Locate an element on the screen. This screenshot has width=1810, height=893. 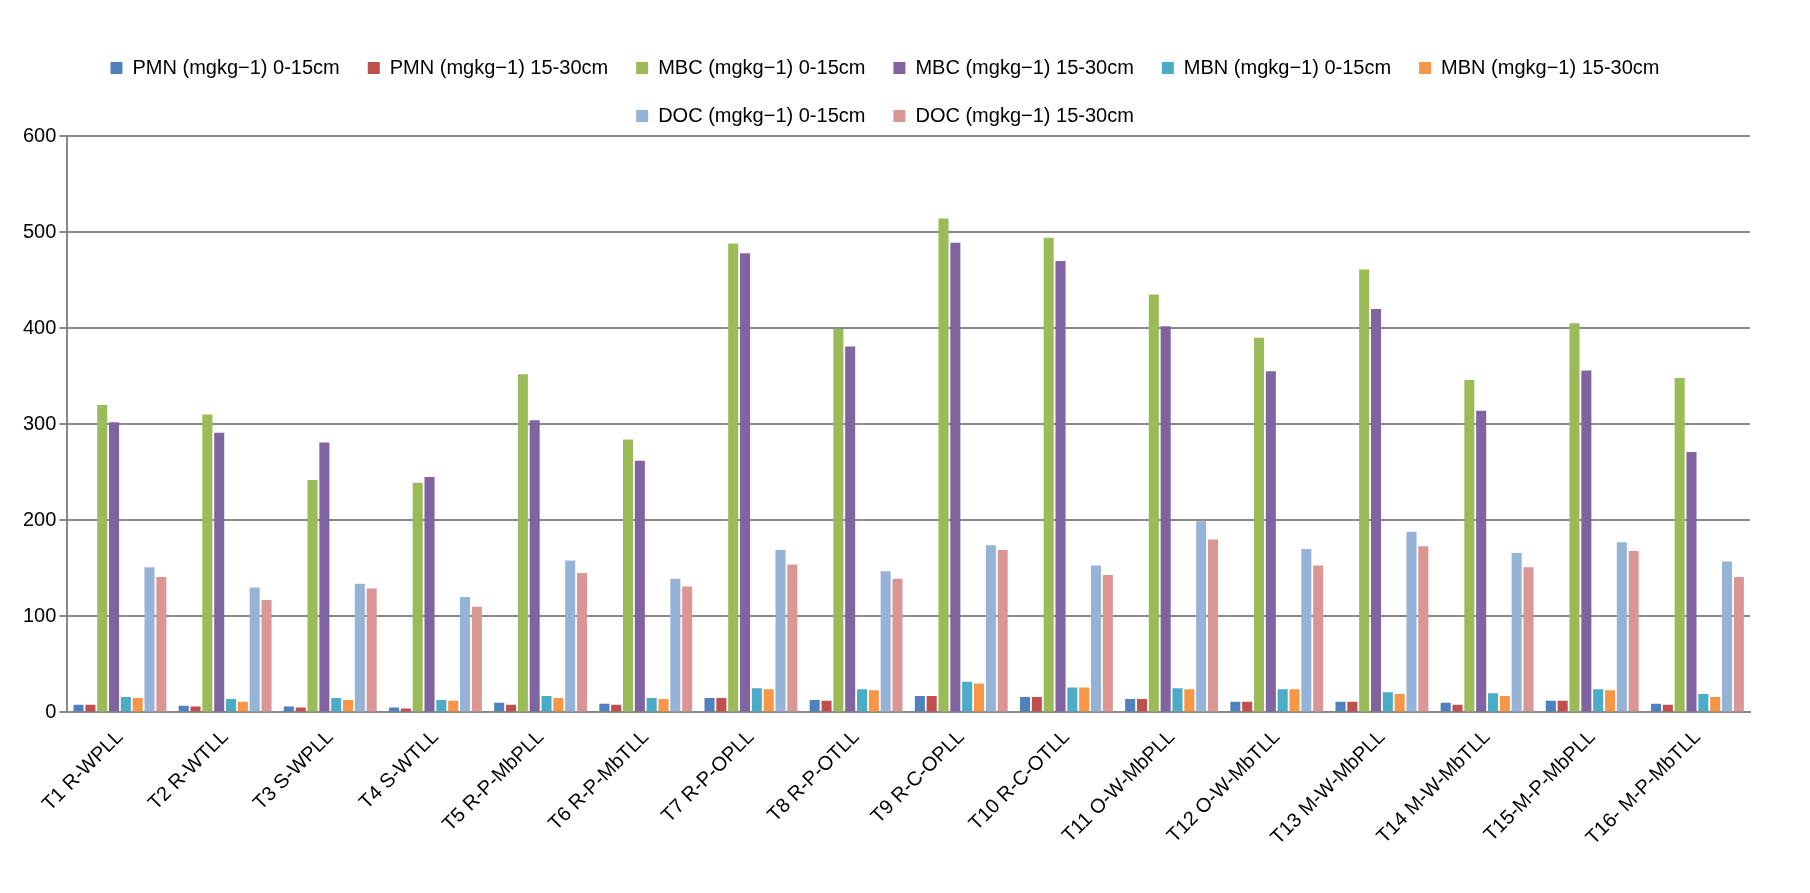
y-tick-label: 400 is located at coordinates (39, 326).